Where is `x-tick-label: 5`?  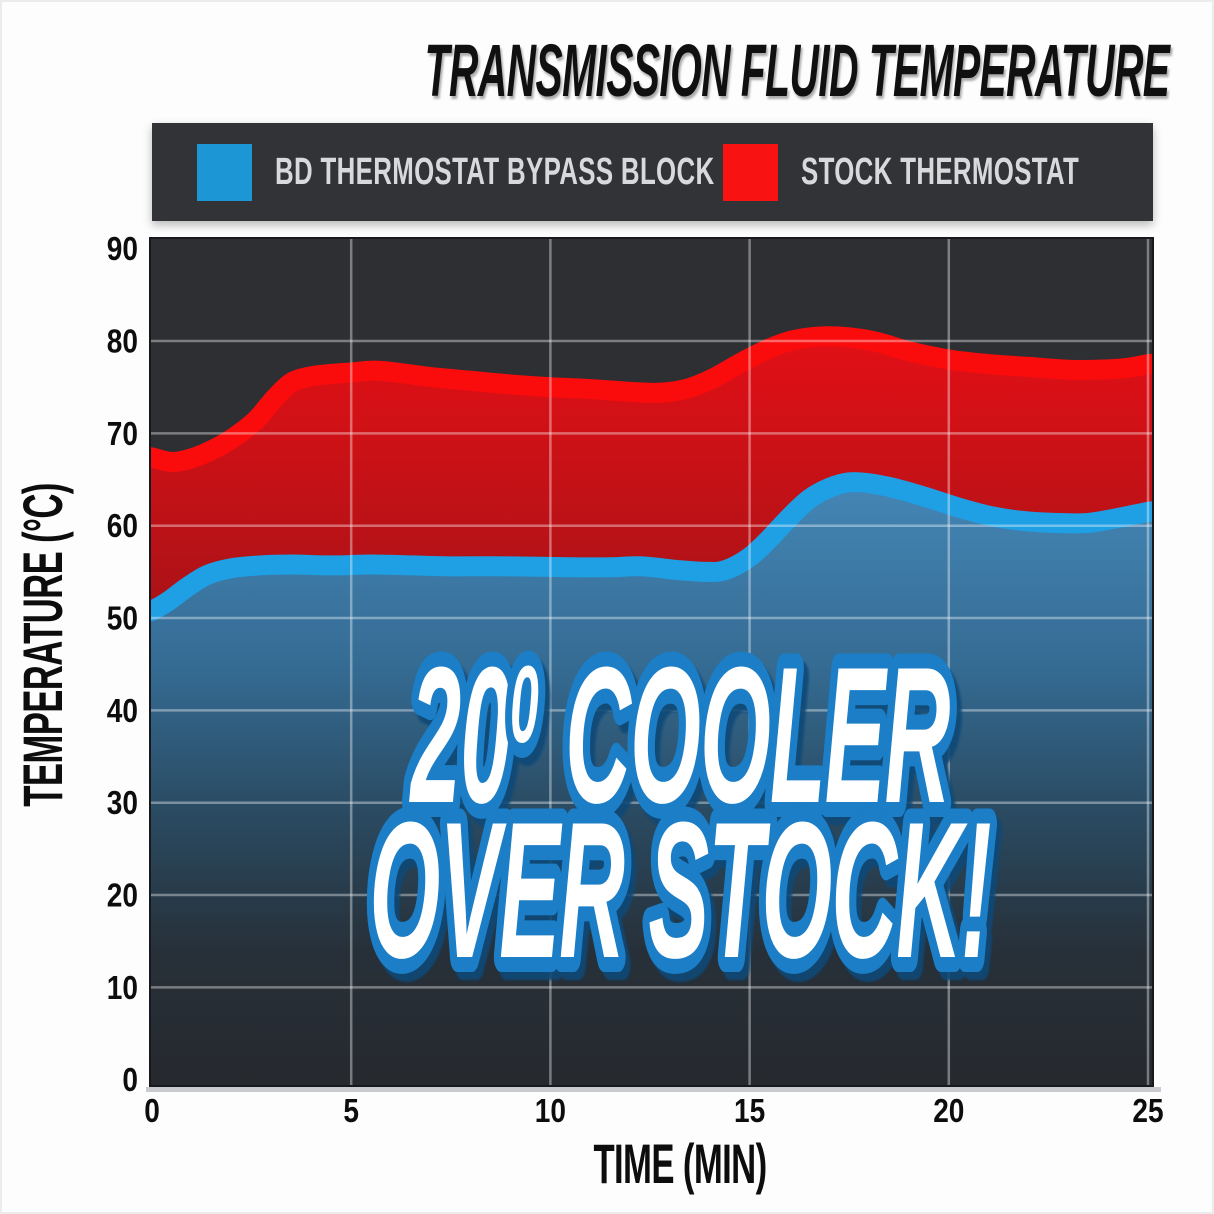
x-tick-label: 5 is located at coordinates (351, 1111).